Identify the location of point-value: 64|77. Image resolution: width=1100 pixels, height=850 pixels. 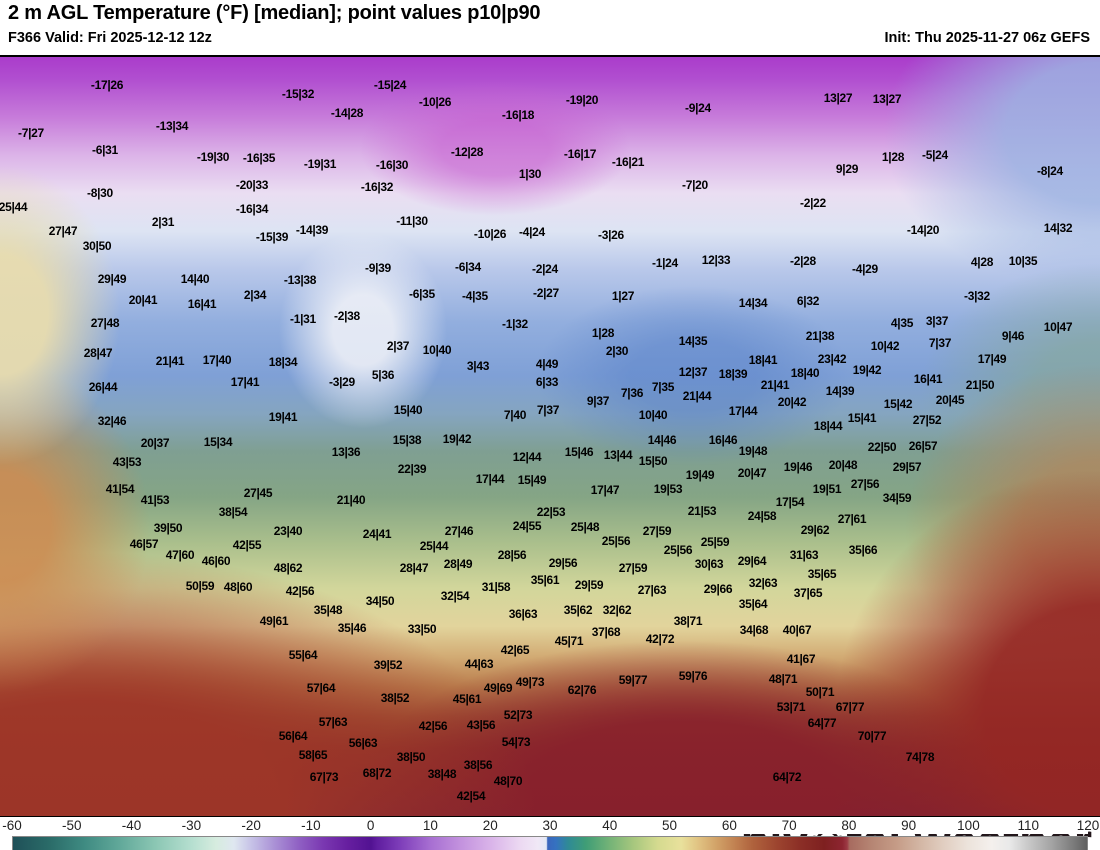
(822, 723).